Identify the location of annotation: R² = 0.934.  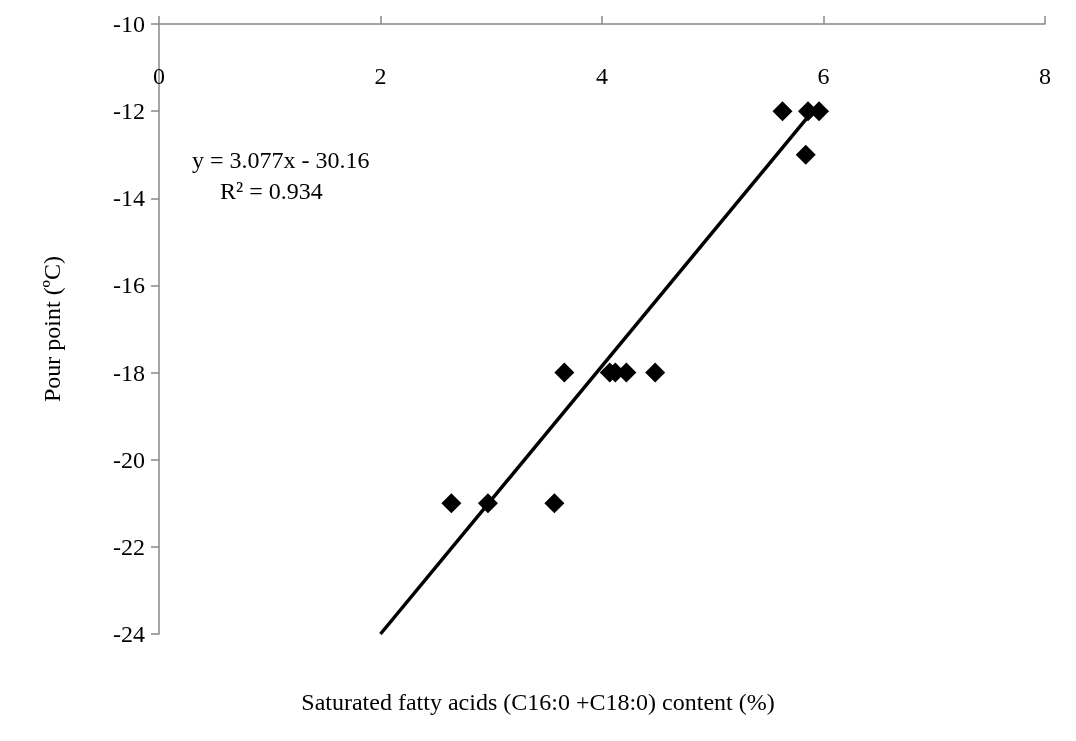
(271, 191).